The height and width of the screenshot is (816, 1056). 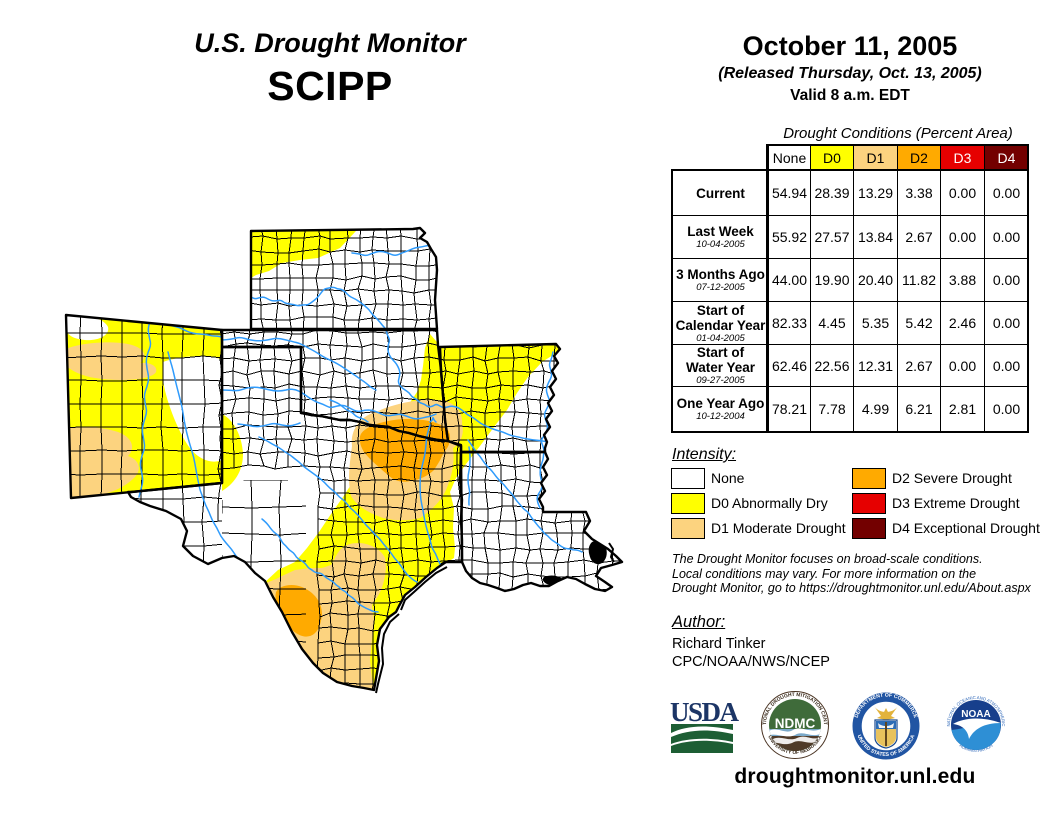 What do you see at coordinates (795, 723) in the screenshot?
I see `svg-text: NDMC` at bounding box center [795, 723].